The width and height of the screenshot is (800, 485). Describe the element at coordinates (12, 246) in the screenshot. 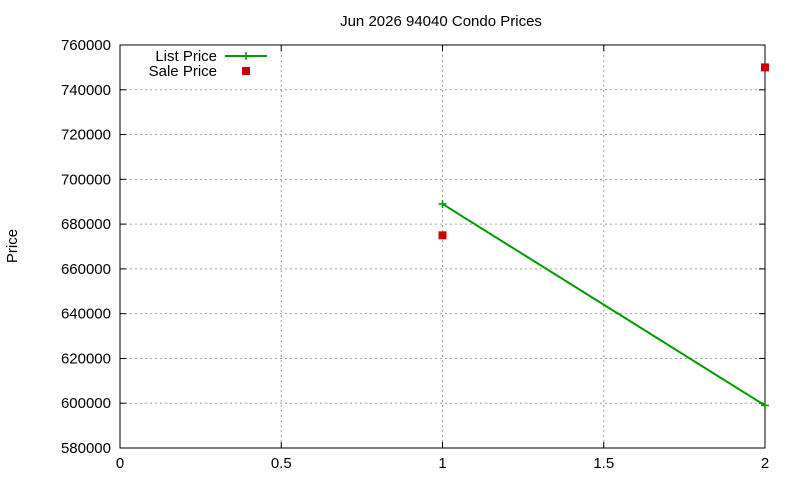

I see `y-axis-label: Price` at that location.